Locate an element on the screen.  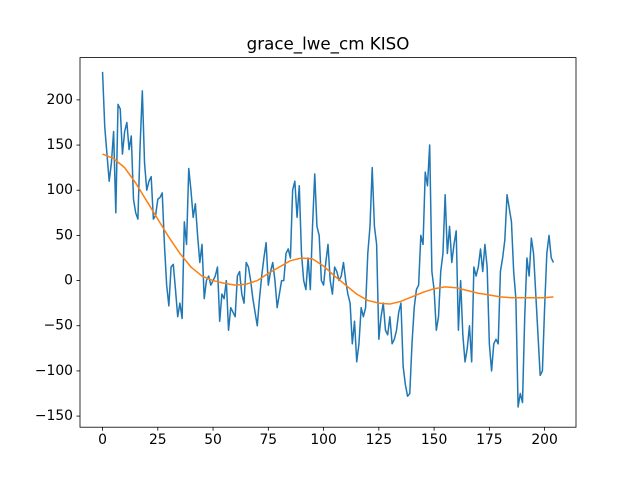
y-tick-label: −150 is located at coordinates (54, 416).